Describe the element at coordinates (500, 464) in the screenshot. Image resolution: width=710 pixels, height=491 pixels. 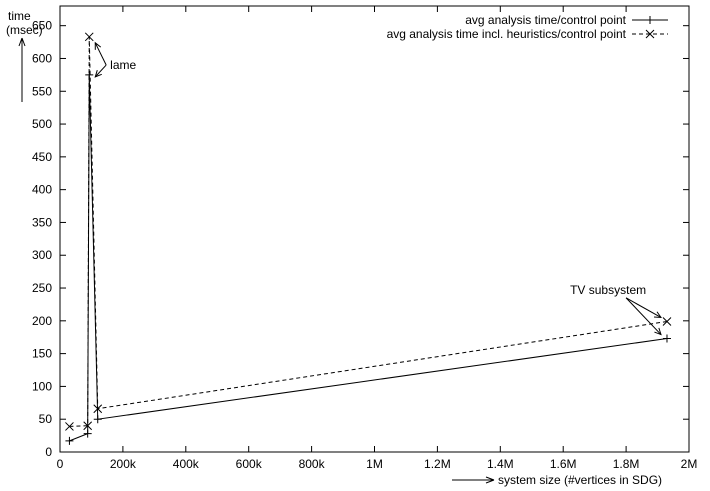
I see `x-tick-label: 1.4M` at that location.